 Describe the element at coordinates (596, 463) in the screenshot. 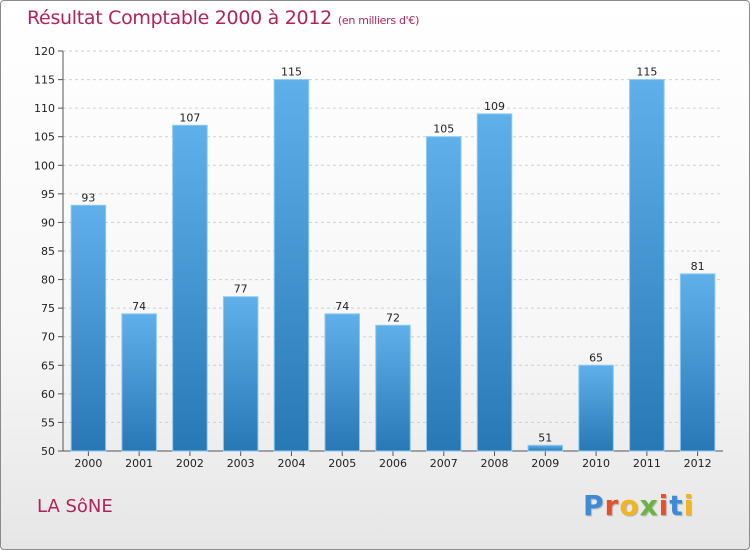

I see `x-tick-label-2010: 2010` at that location.